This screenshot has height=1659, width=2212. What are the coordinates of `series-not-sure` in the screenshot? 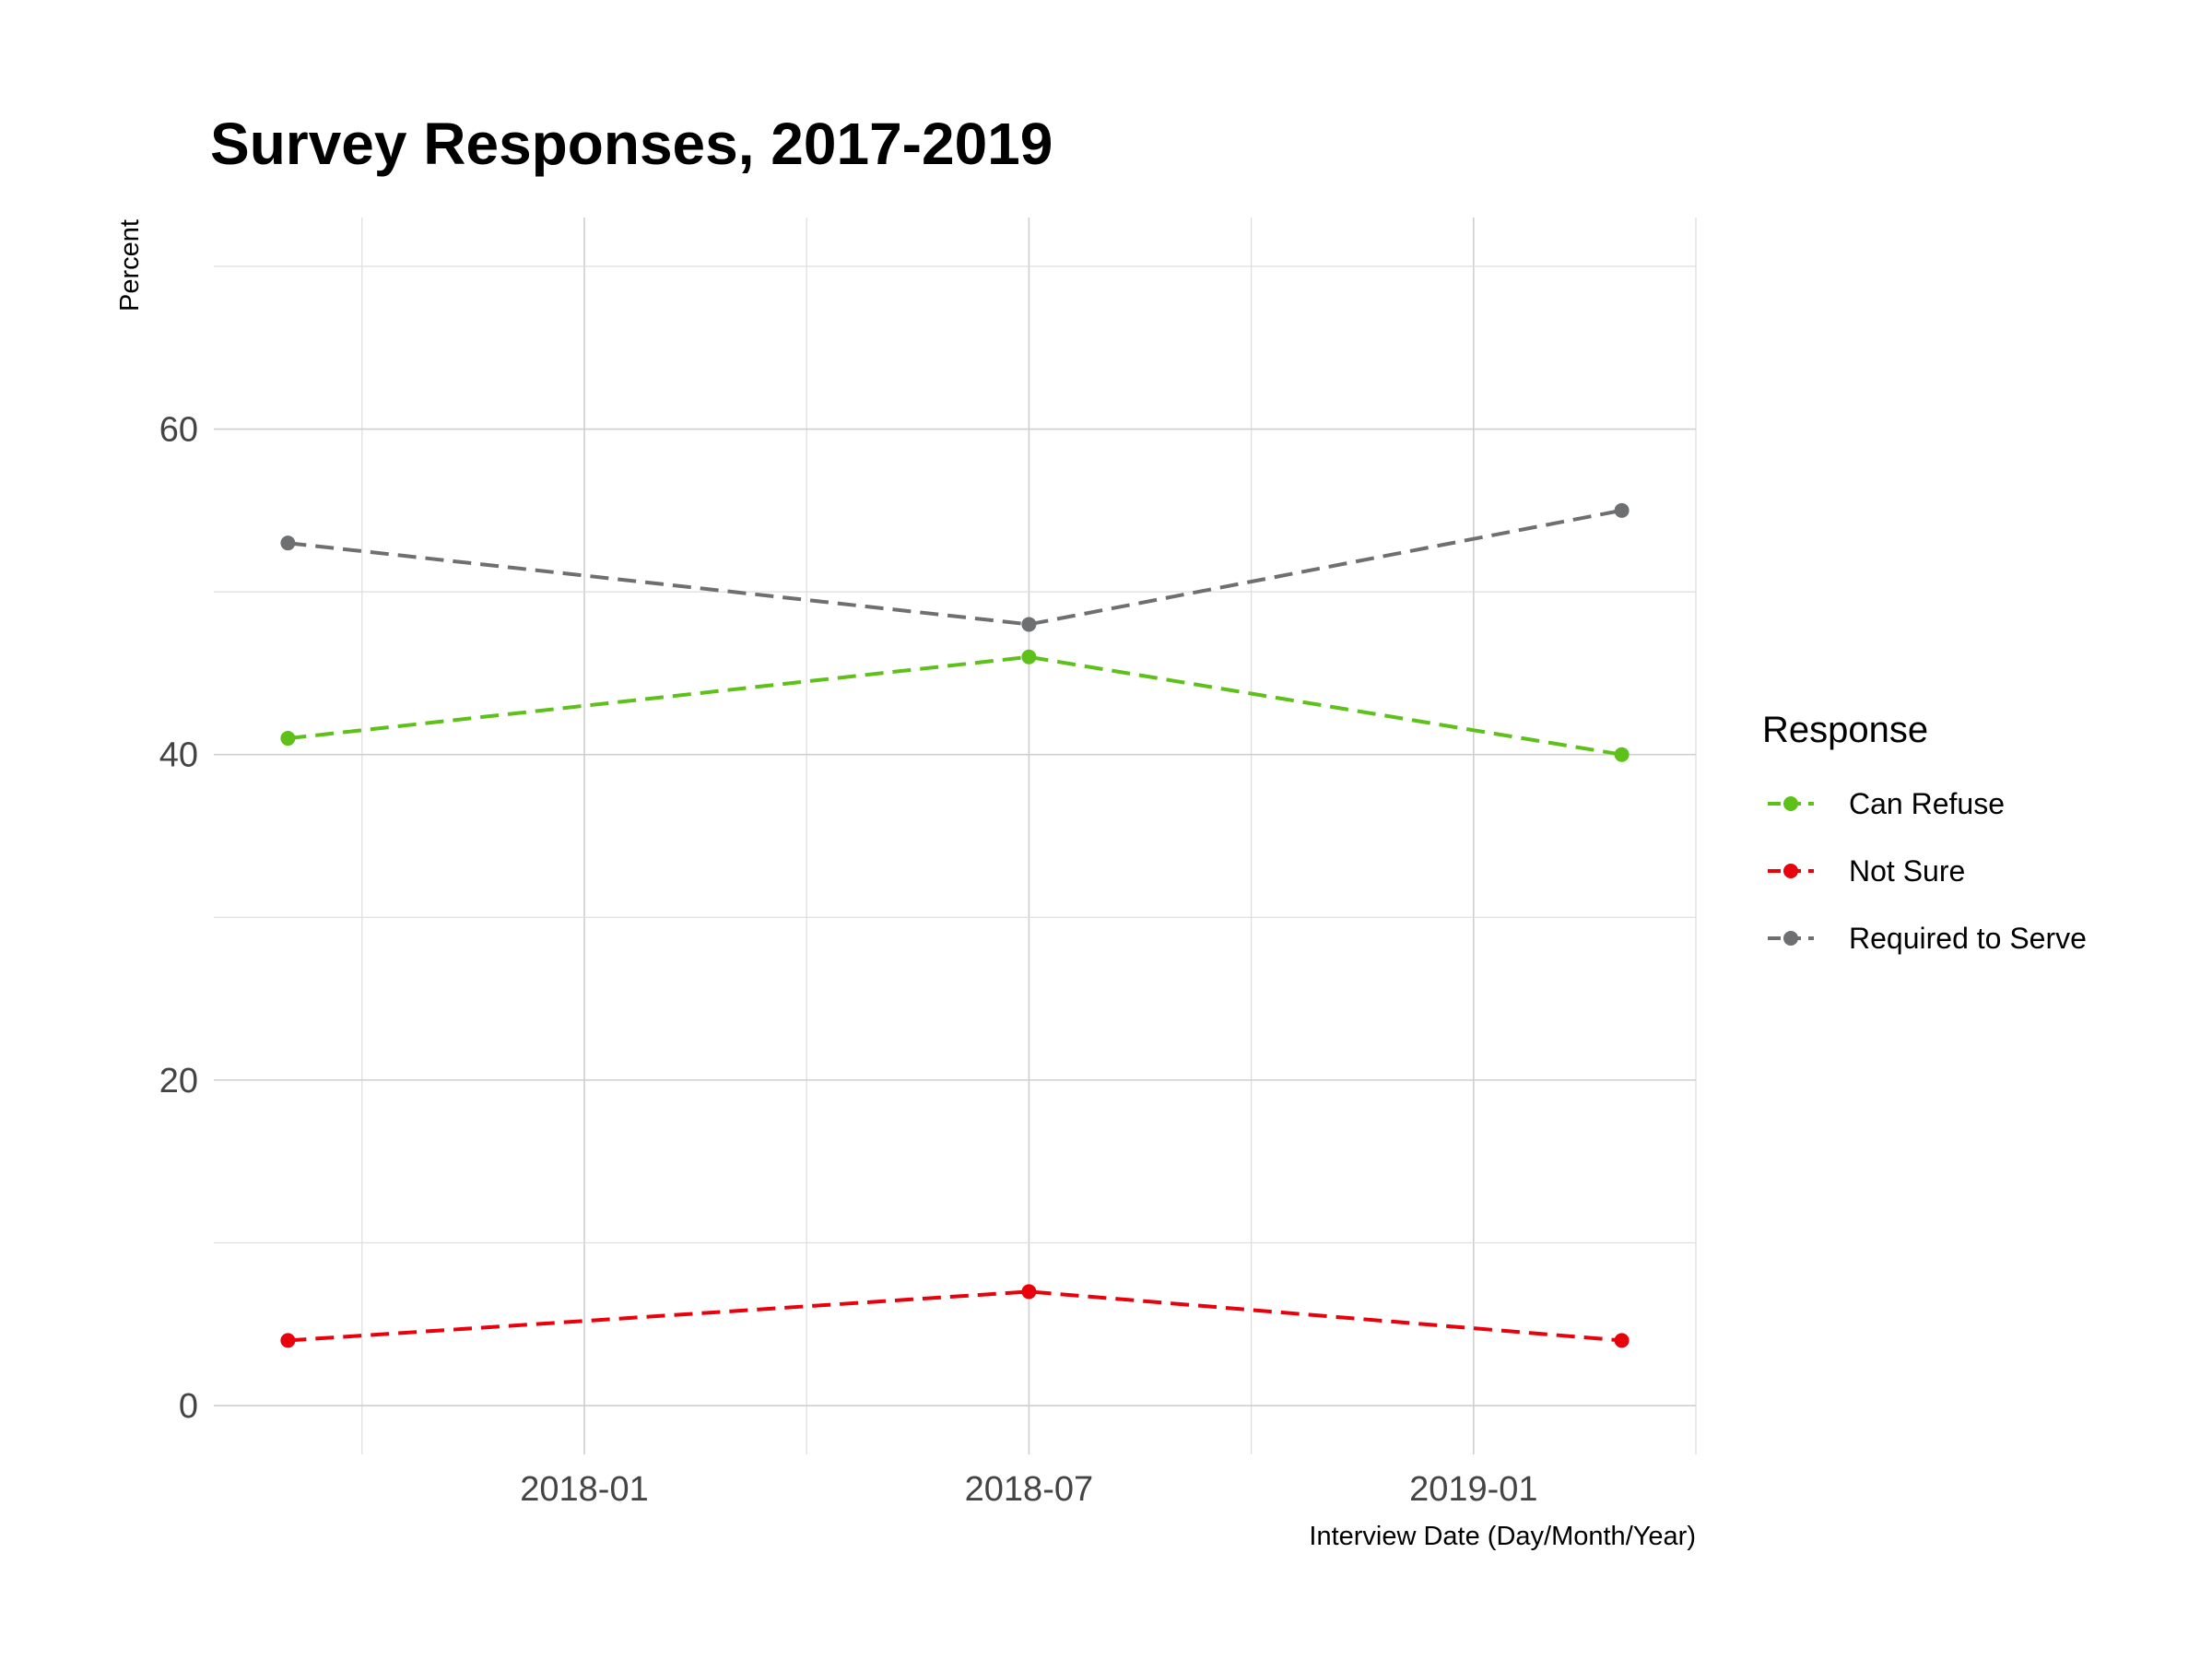 It's located at (955, 1316).